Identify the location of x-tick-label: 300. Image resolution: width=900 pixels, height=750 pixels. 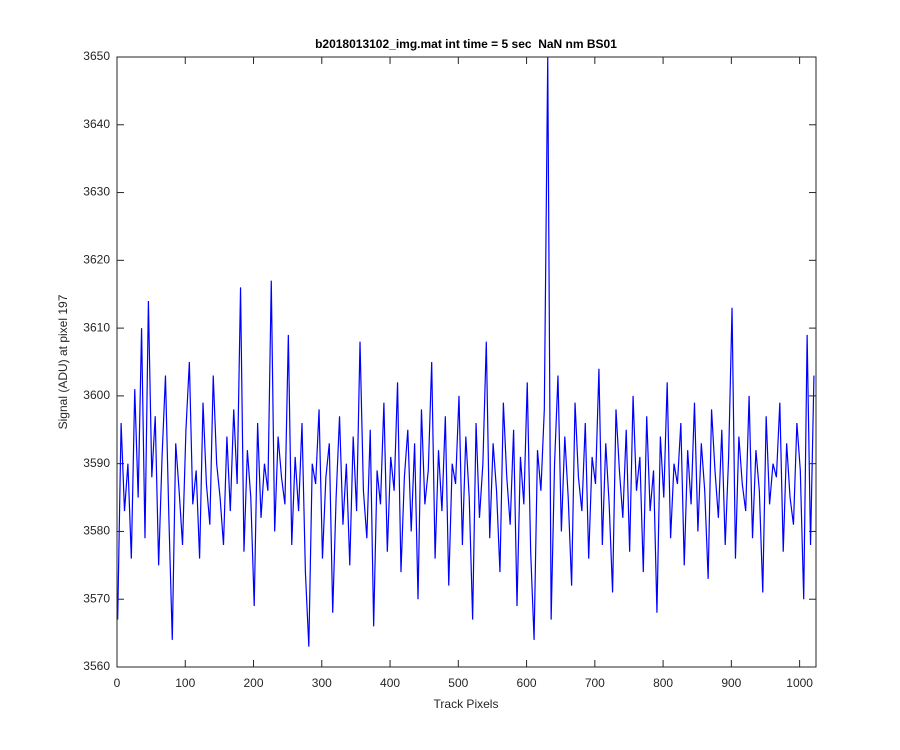
(322, 683).